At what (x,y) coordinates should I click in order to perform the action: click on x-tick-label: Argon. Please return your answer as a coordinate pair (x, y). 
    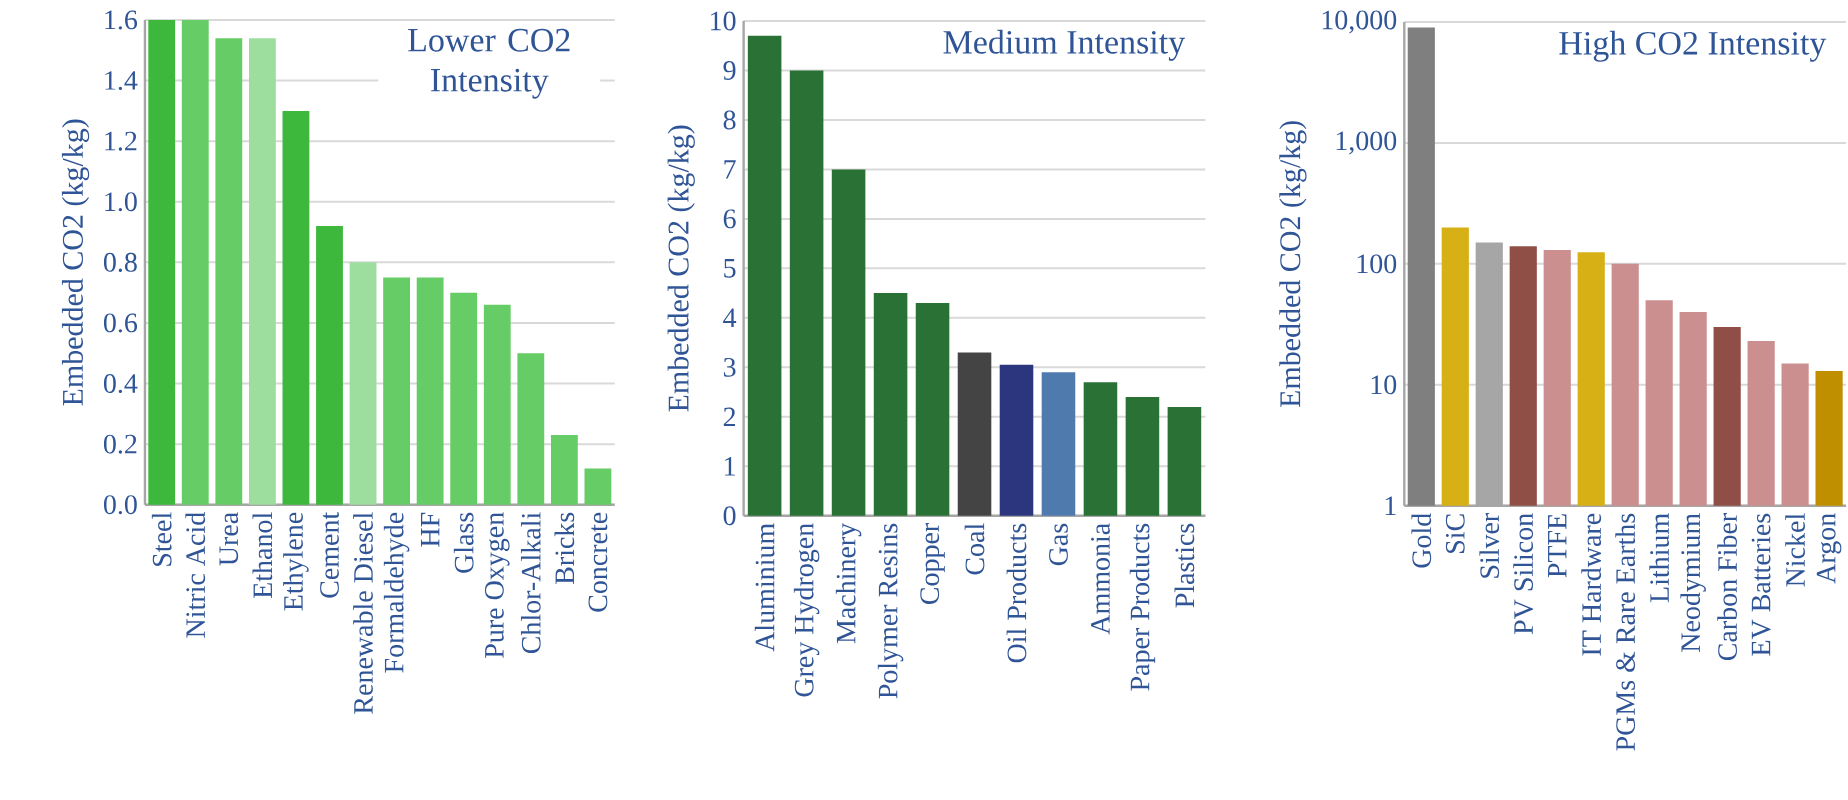
    Looking at the image, I should click on (1829, 548).